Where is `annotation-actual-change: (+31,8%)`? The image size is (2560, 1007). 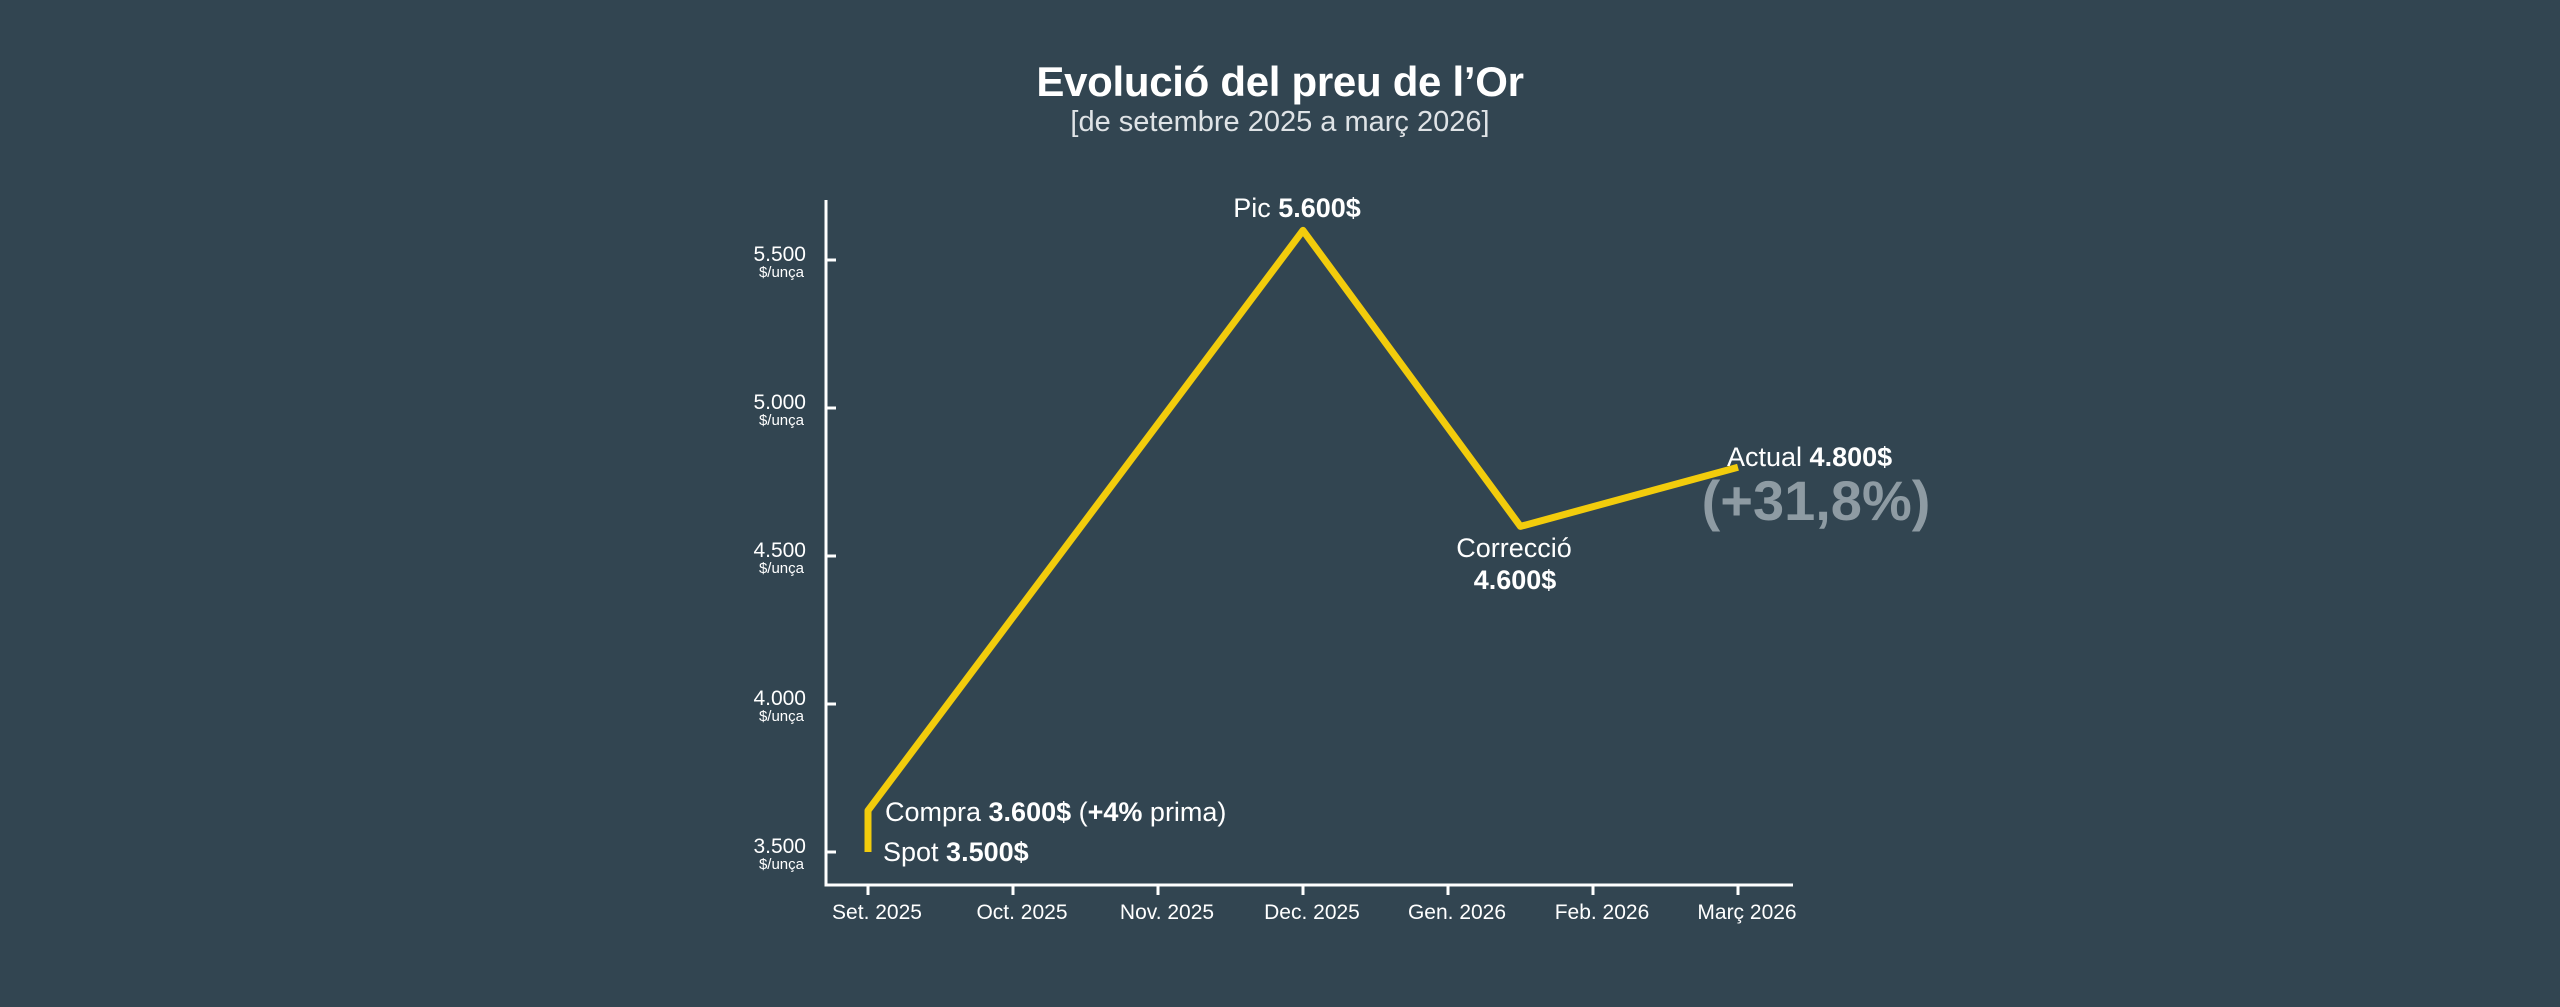 annotation-actual-change: (+31,8%) is located at coordinates (1816, 500).